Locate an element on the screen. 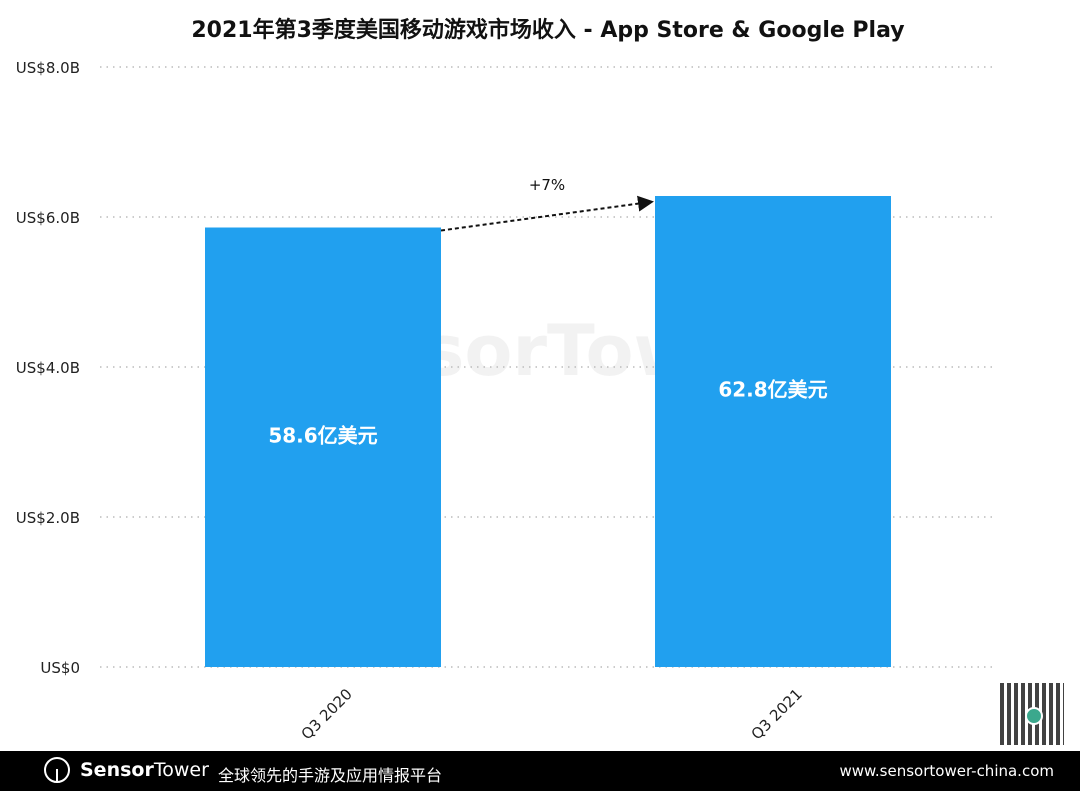 The image size is (1080, 798). x-tick-label: Q3 2020 is located at coordinates (327, 714).